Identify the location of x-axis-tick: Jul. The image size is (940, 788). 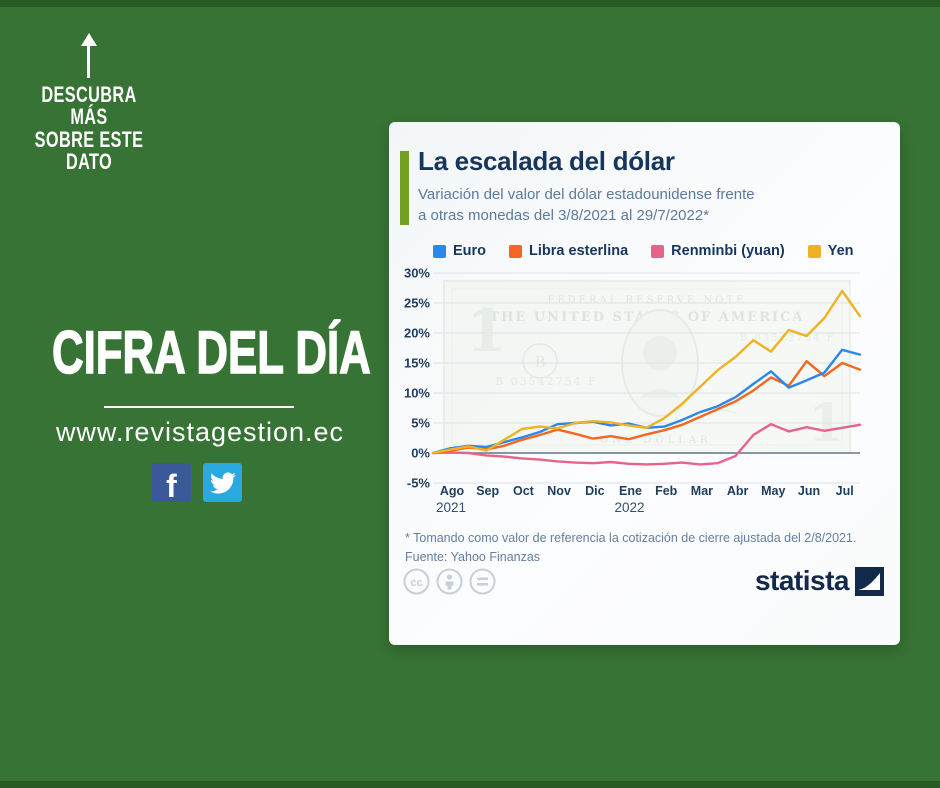
(845, 491).